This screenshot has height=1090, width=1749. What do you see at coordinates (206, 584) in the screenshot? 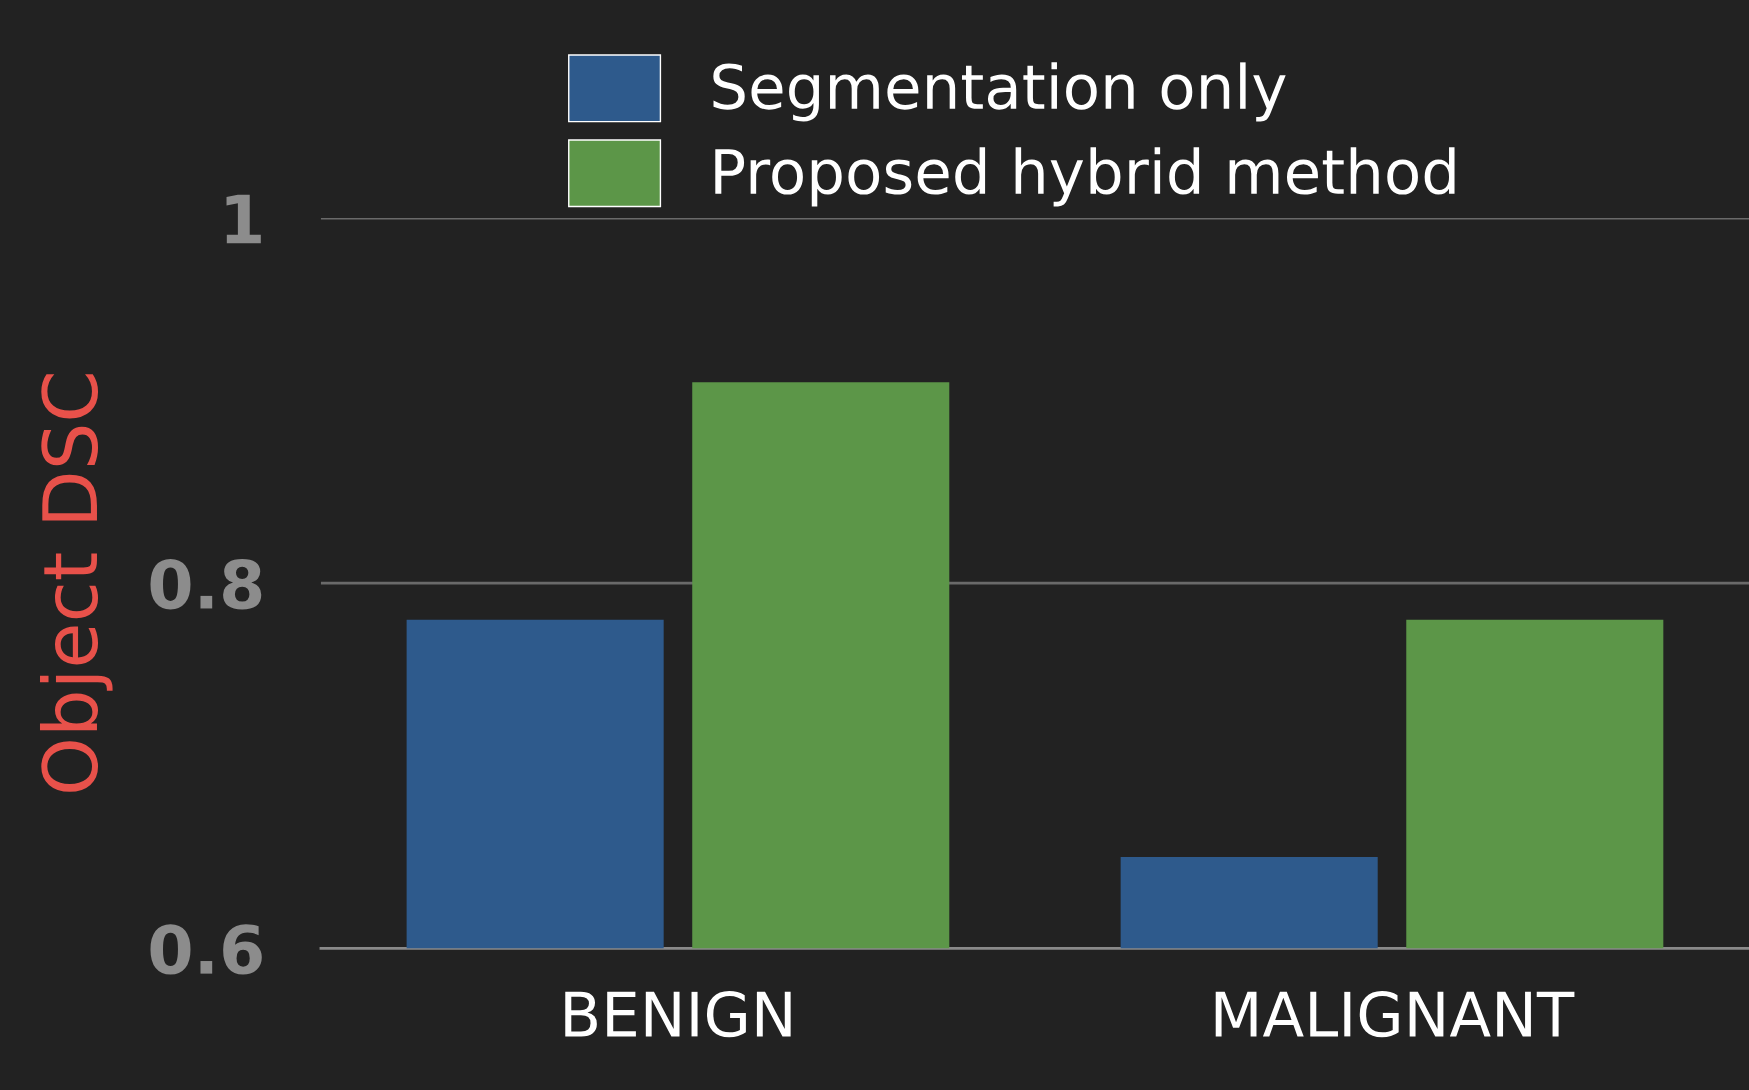
I see `y-tick-label: 0.8` at bounding box center [206, 584].